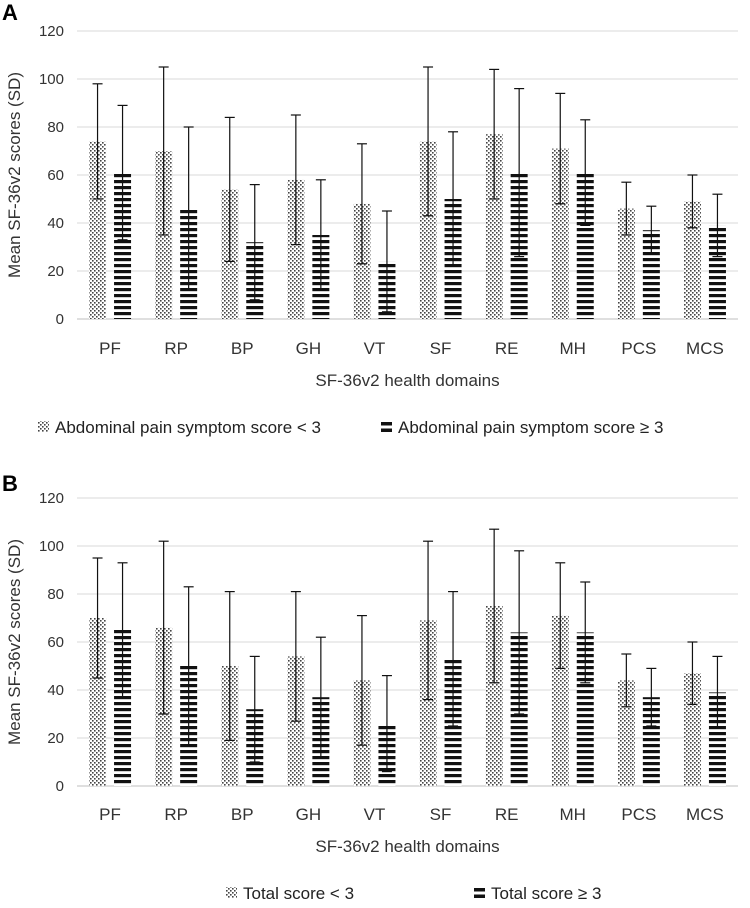 This screenshot has width=750, height=908. What do you see at coordinates (188, 427) in the screenshot?
I see `legend-label: Abdominal pain symptom score < 3` at bounding box center [188, 427].